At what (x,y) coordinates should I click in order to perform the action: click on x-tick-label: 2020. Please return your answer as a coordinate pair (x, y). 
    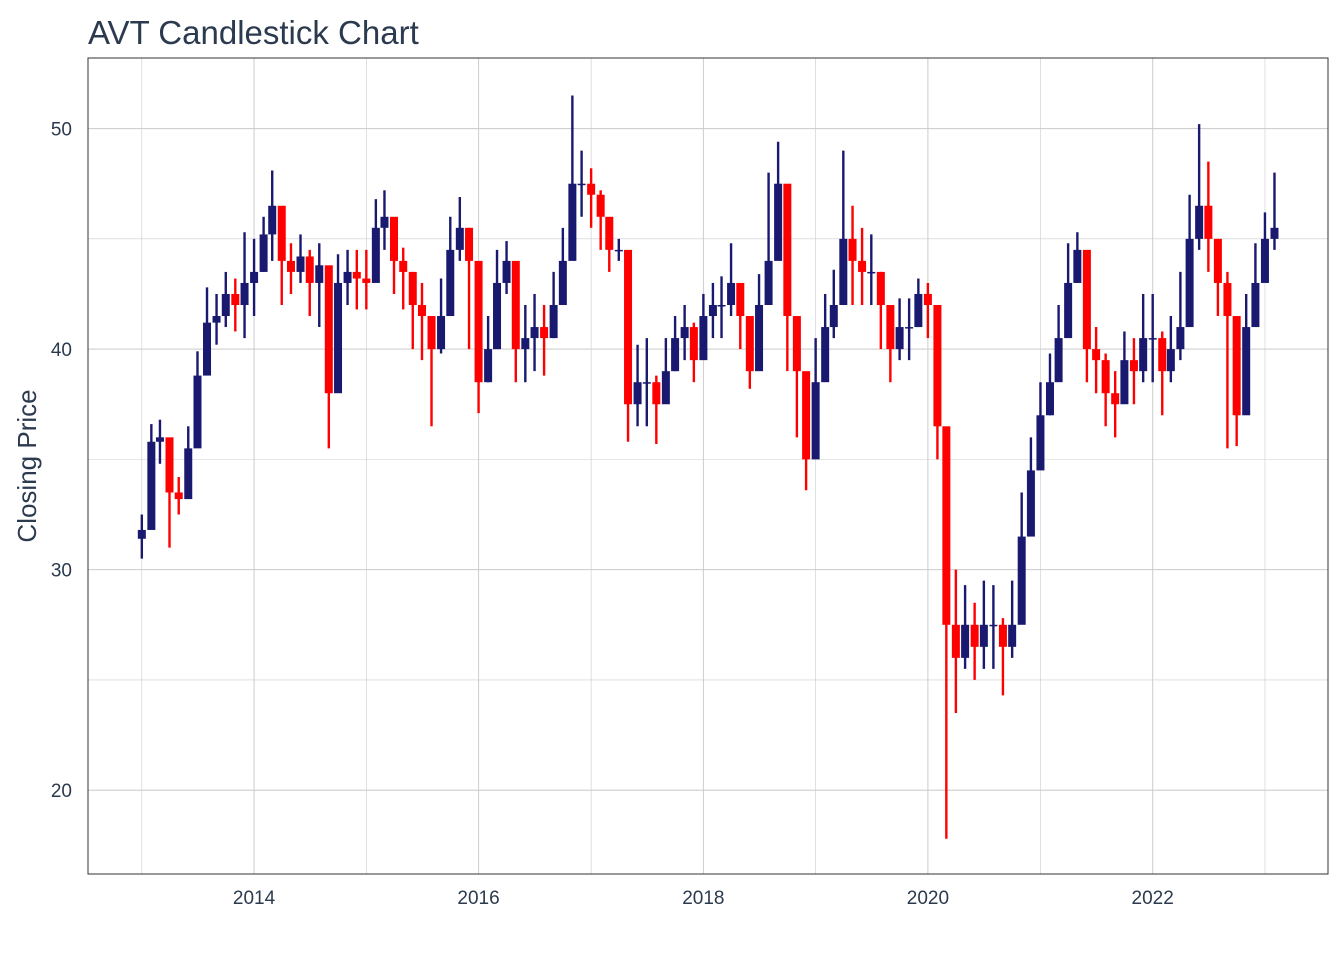
    Looking at the image, I should click on (928, 898).